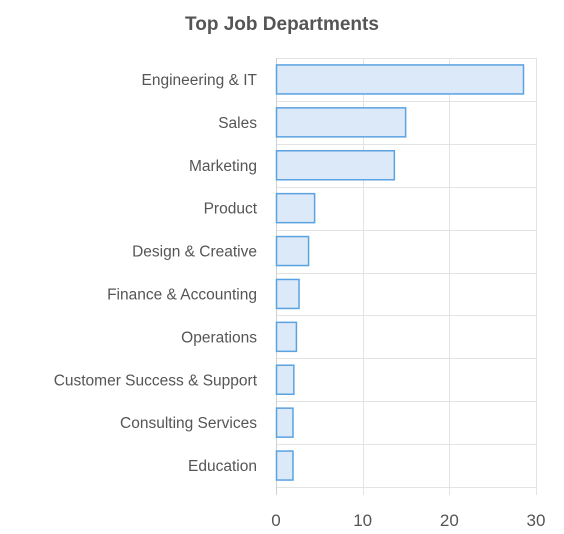 This screenshot has height=534, width=564. What do you see at coordinates (156, 380) in the screenshot?
I see `category-label: Customer Success & Support` at bounding box center [156, 380].